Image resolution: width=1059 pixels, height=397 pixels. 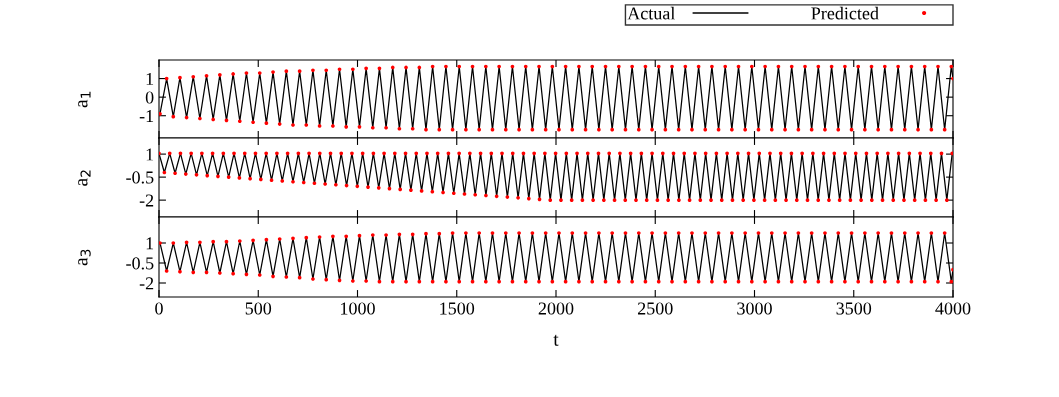 What do you see at coordinates (556, 340) in the screenshot?
I see `x-axis-title: t` at bounding box center [556, 340].